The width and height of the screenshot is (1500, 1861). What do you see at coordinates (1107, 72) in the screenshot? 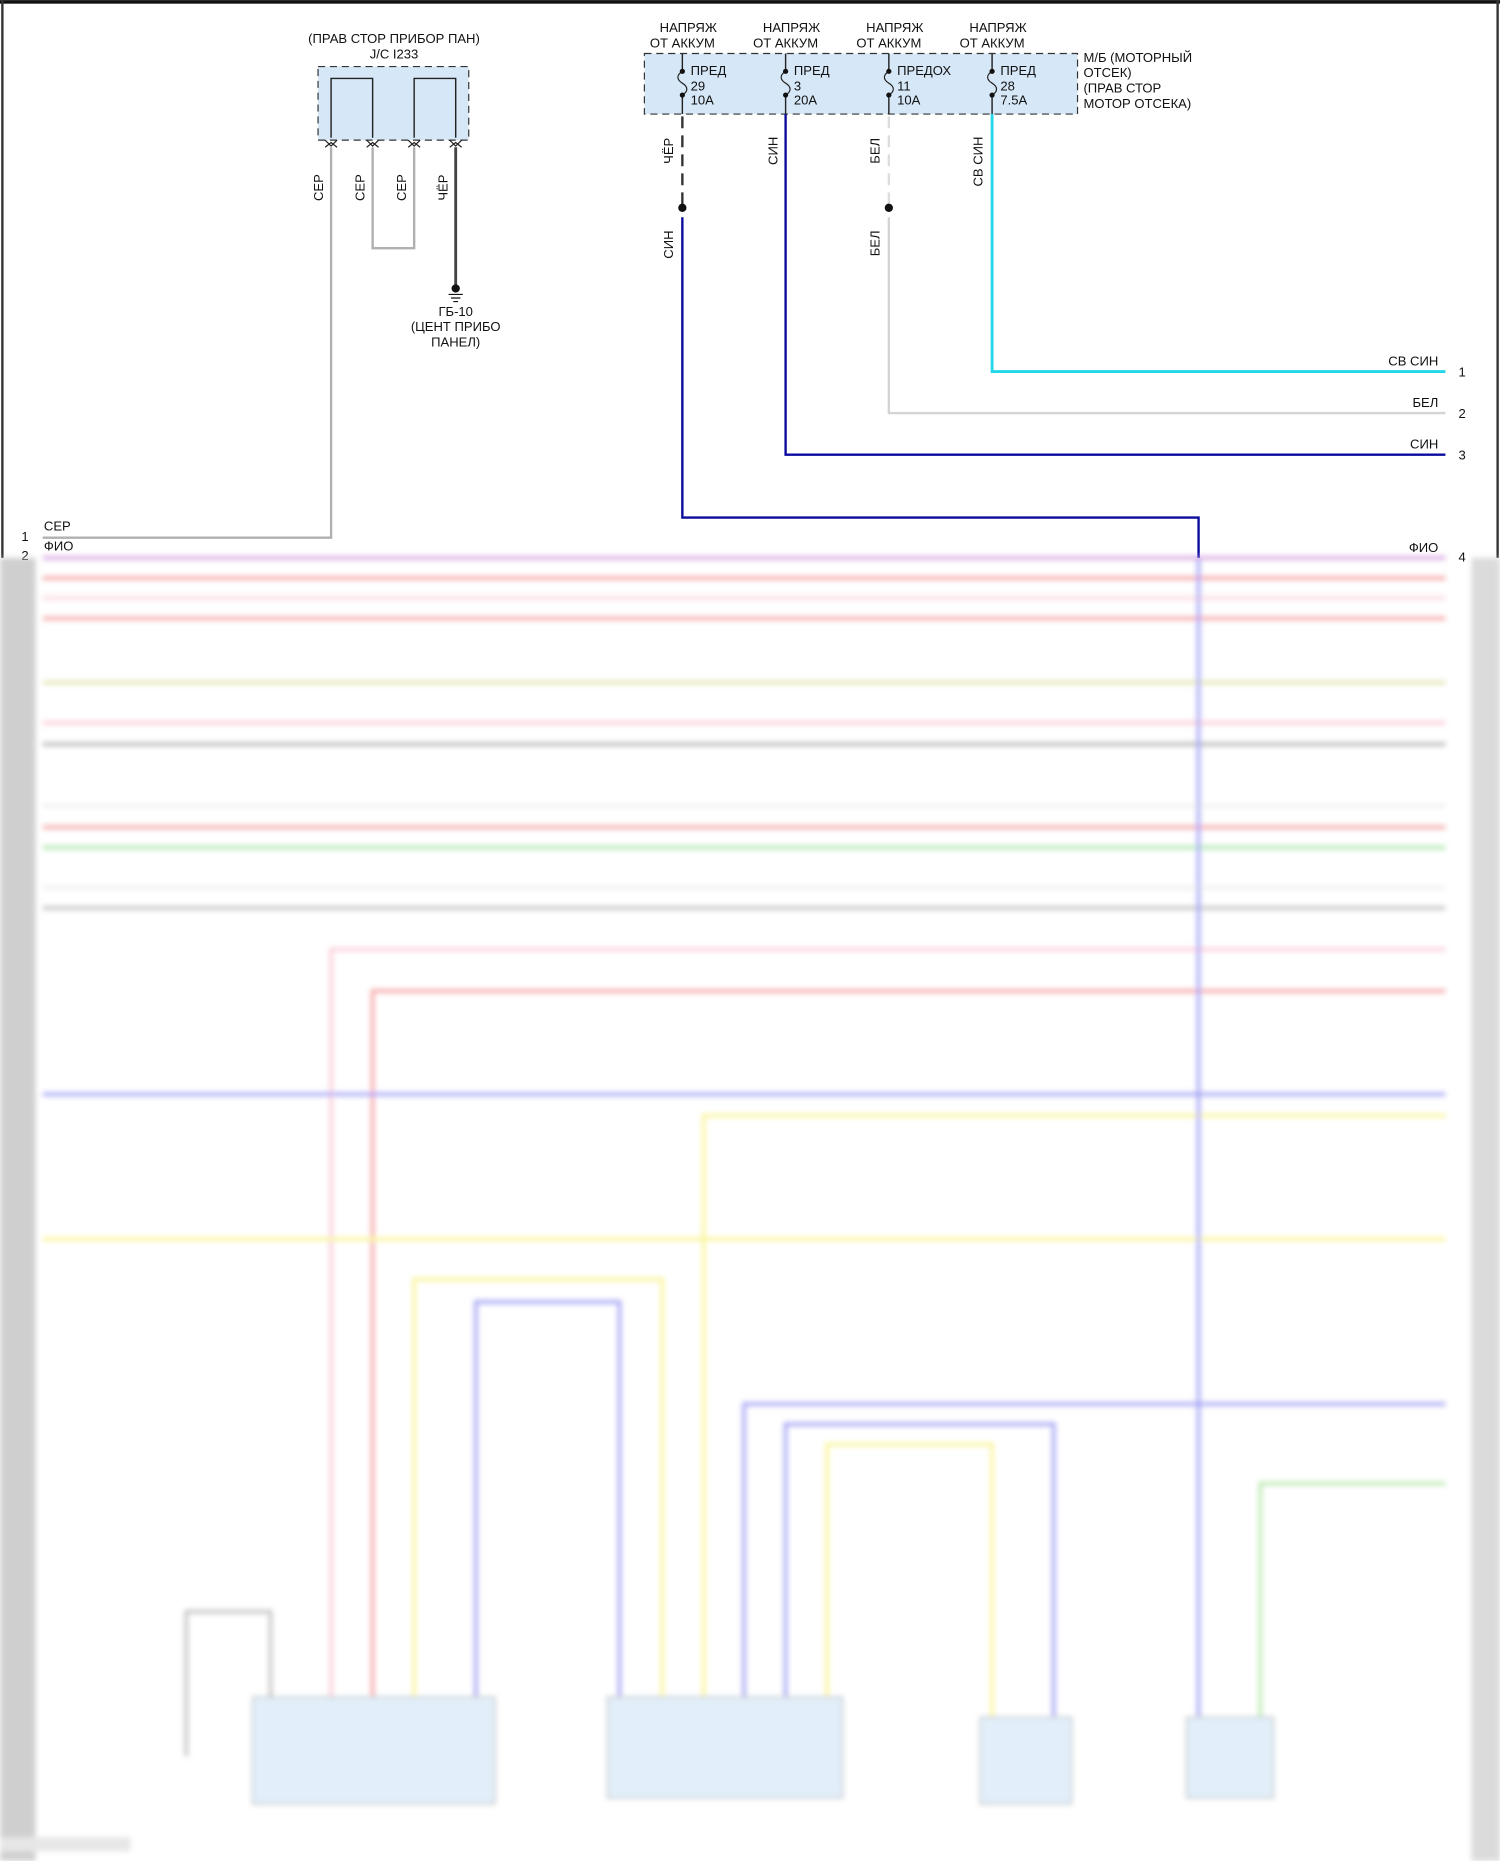
I see `fuse-box-label: ОТСЕК)` at bounding box center [1107, 72].